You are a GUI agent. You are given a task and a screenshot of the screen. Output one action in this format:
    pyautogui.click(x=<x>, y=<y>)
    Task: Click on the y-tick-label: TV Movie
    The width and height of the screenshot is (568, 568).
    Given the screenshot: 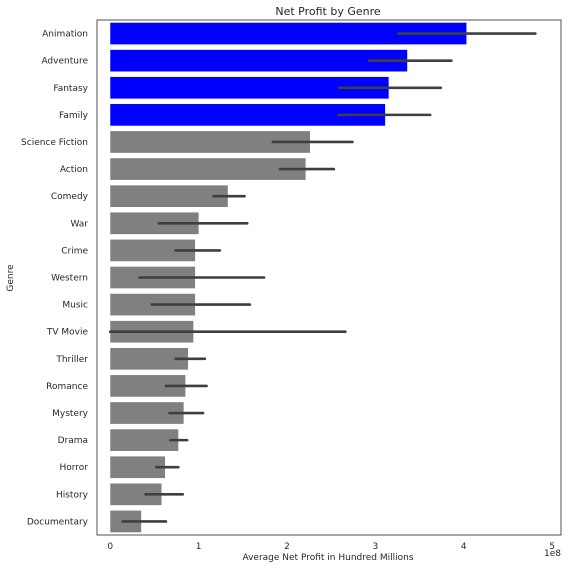 What is the action you would take?
    pyautogui.click(x=67, y=333)
    